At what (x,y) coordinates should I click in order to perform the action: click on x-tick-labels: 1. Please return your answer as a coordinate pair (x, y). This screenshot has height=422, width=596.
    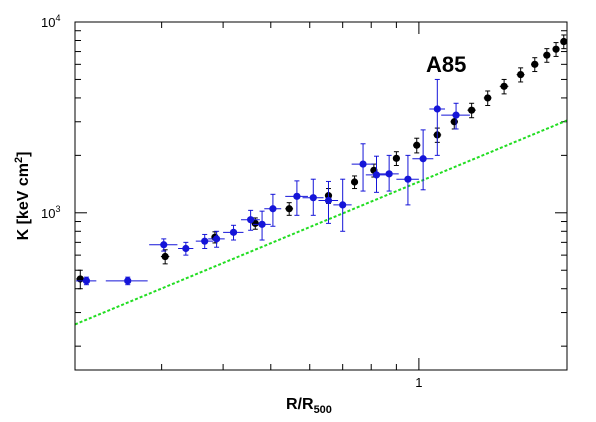
    Looking at the image, I should click on (418, 382).